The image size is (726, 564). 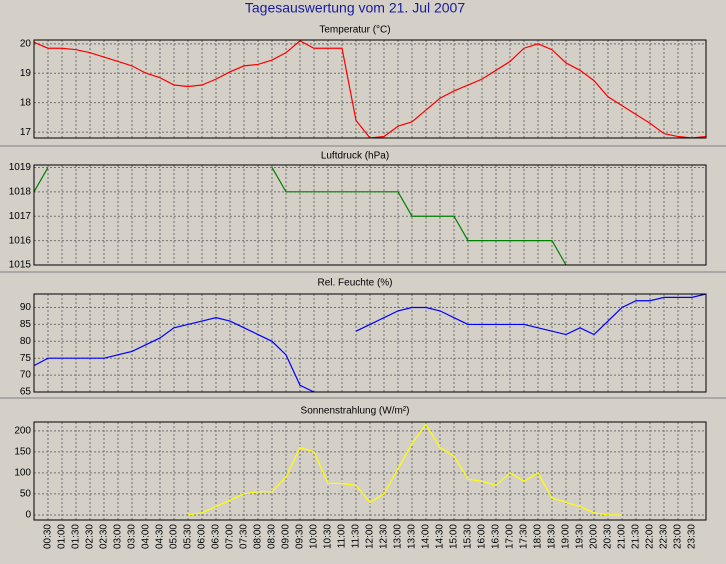 What do you see at coordinates (20, 191) in the screenshot?
I see `y-tick-label: 1018` at bounding box center [20, 191].